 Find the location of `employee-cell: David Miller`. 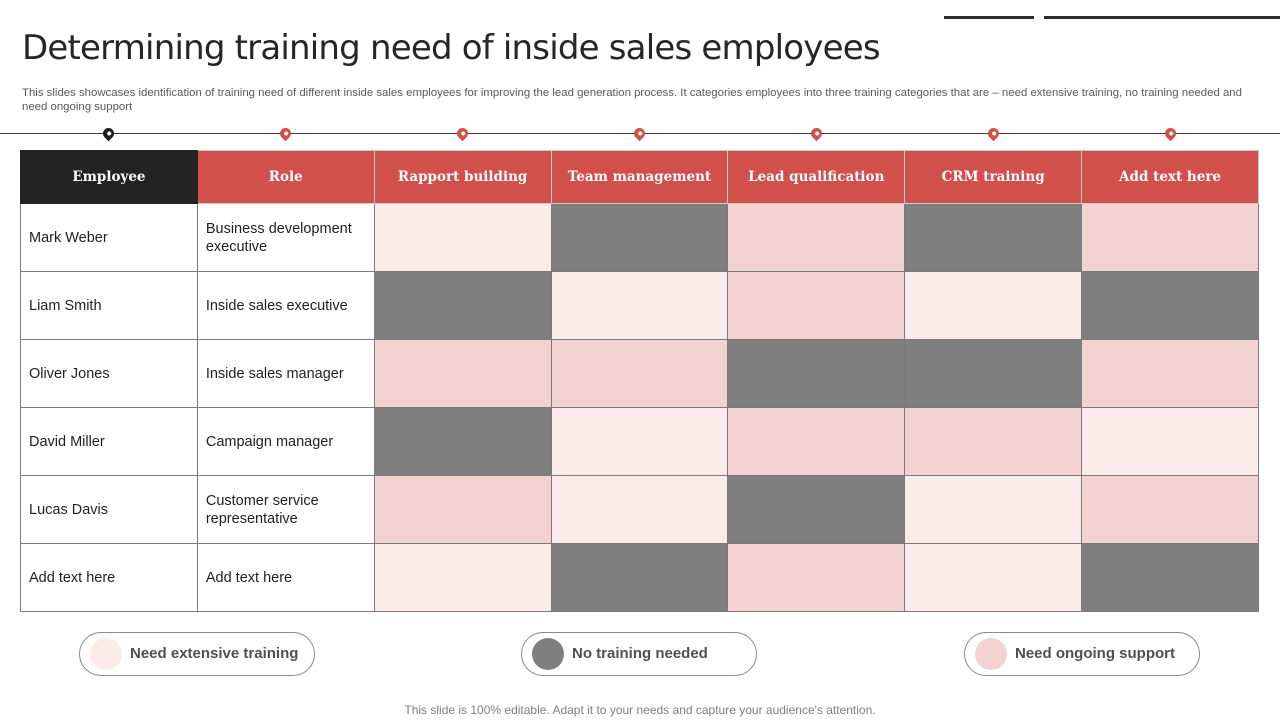

employee-cell: David Miller is located at coordinates (109, 441).